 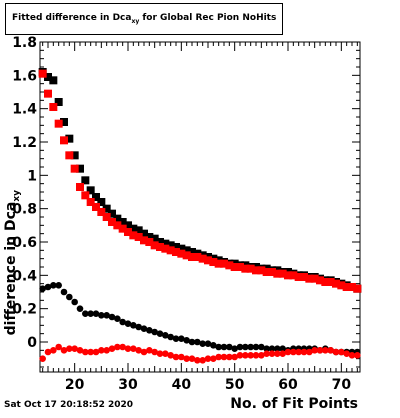 What do you see at coordinates (24, 243) in the screenshot?
I see `y-tick-label: 0.6` at bounding box center [24, 243].